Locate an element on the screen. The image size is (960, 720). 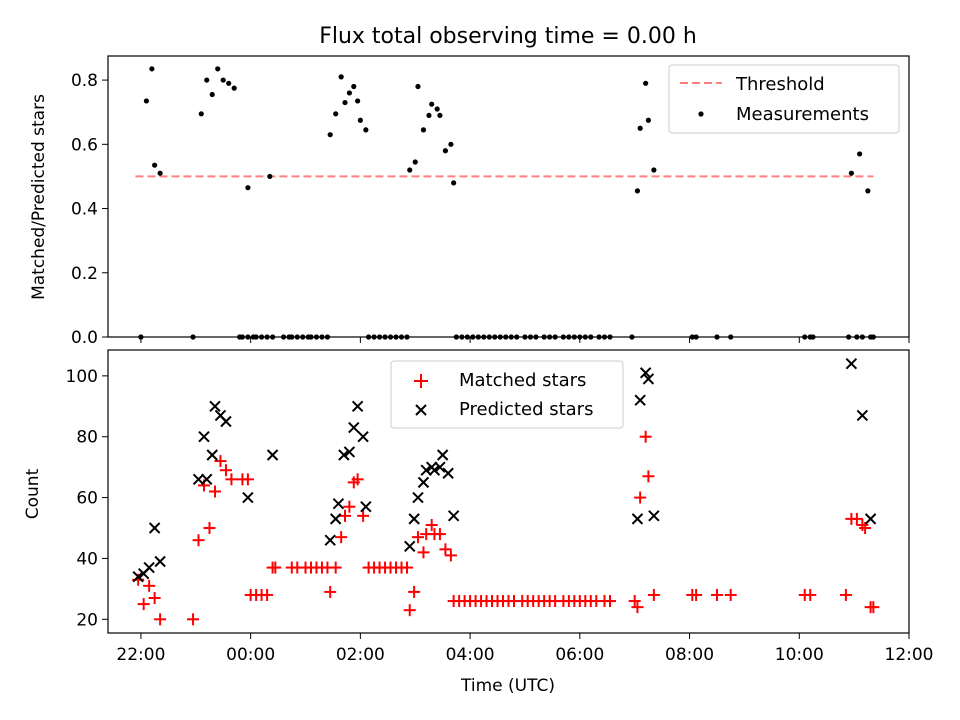
top-legend-box is located at coordinates (784, 99).